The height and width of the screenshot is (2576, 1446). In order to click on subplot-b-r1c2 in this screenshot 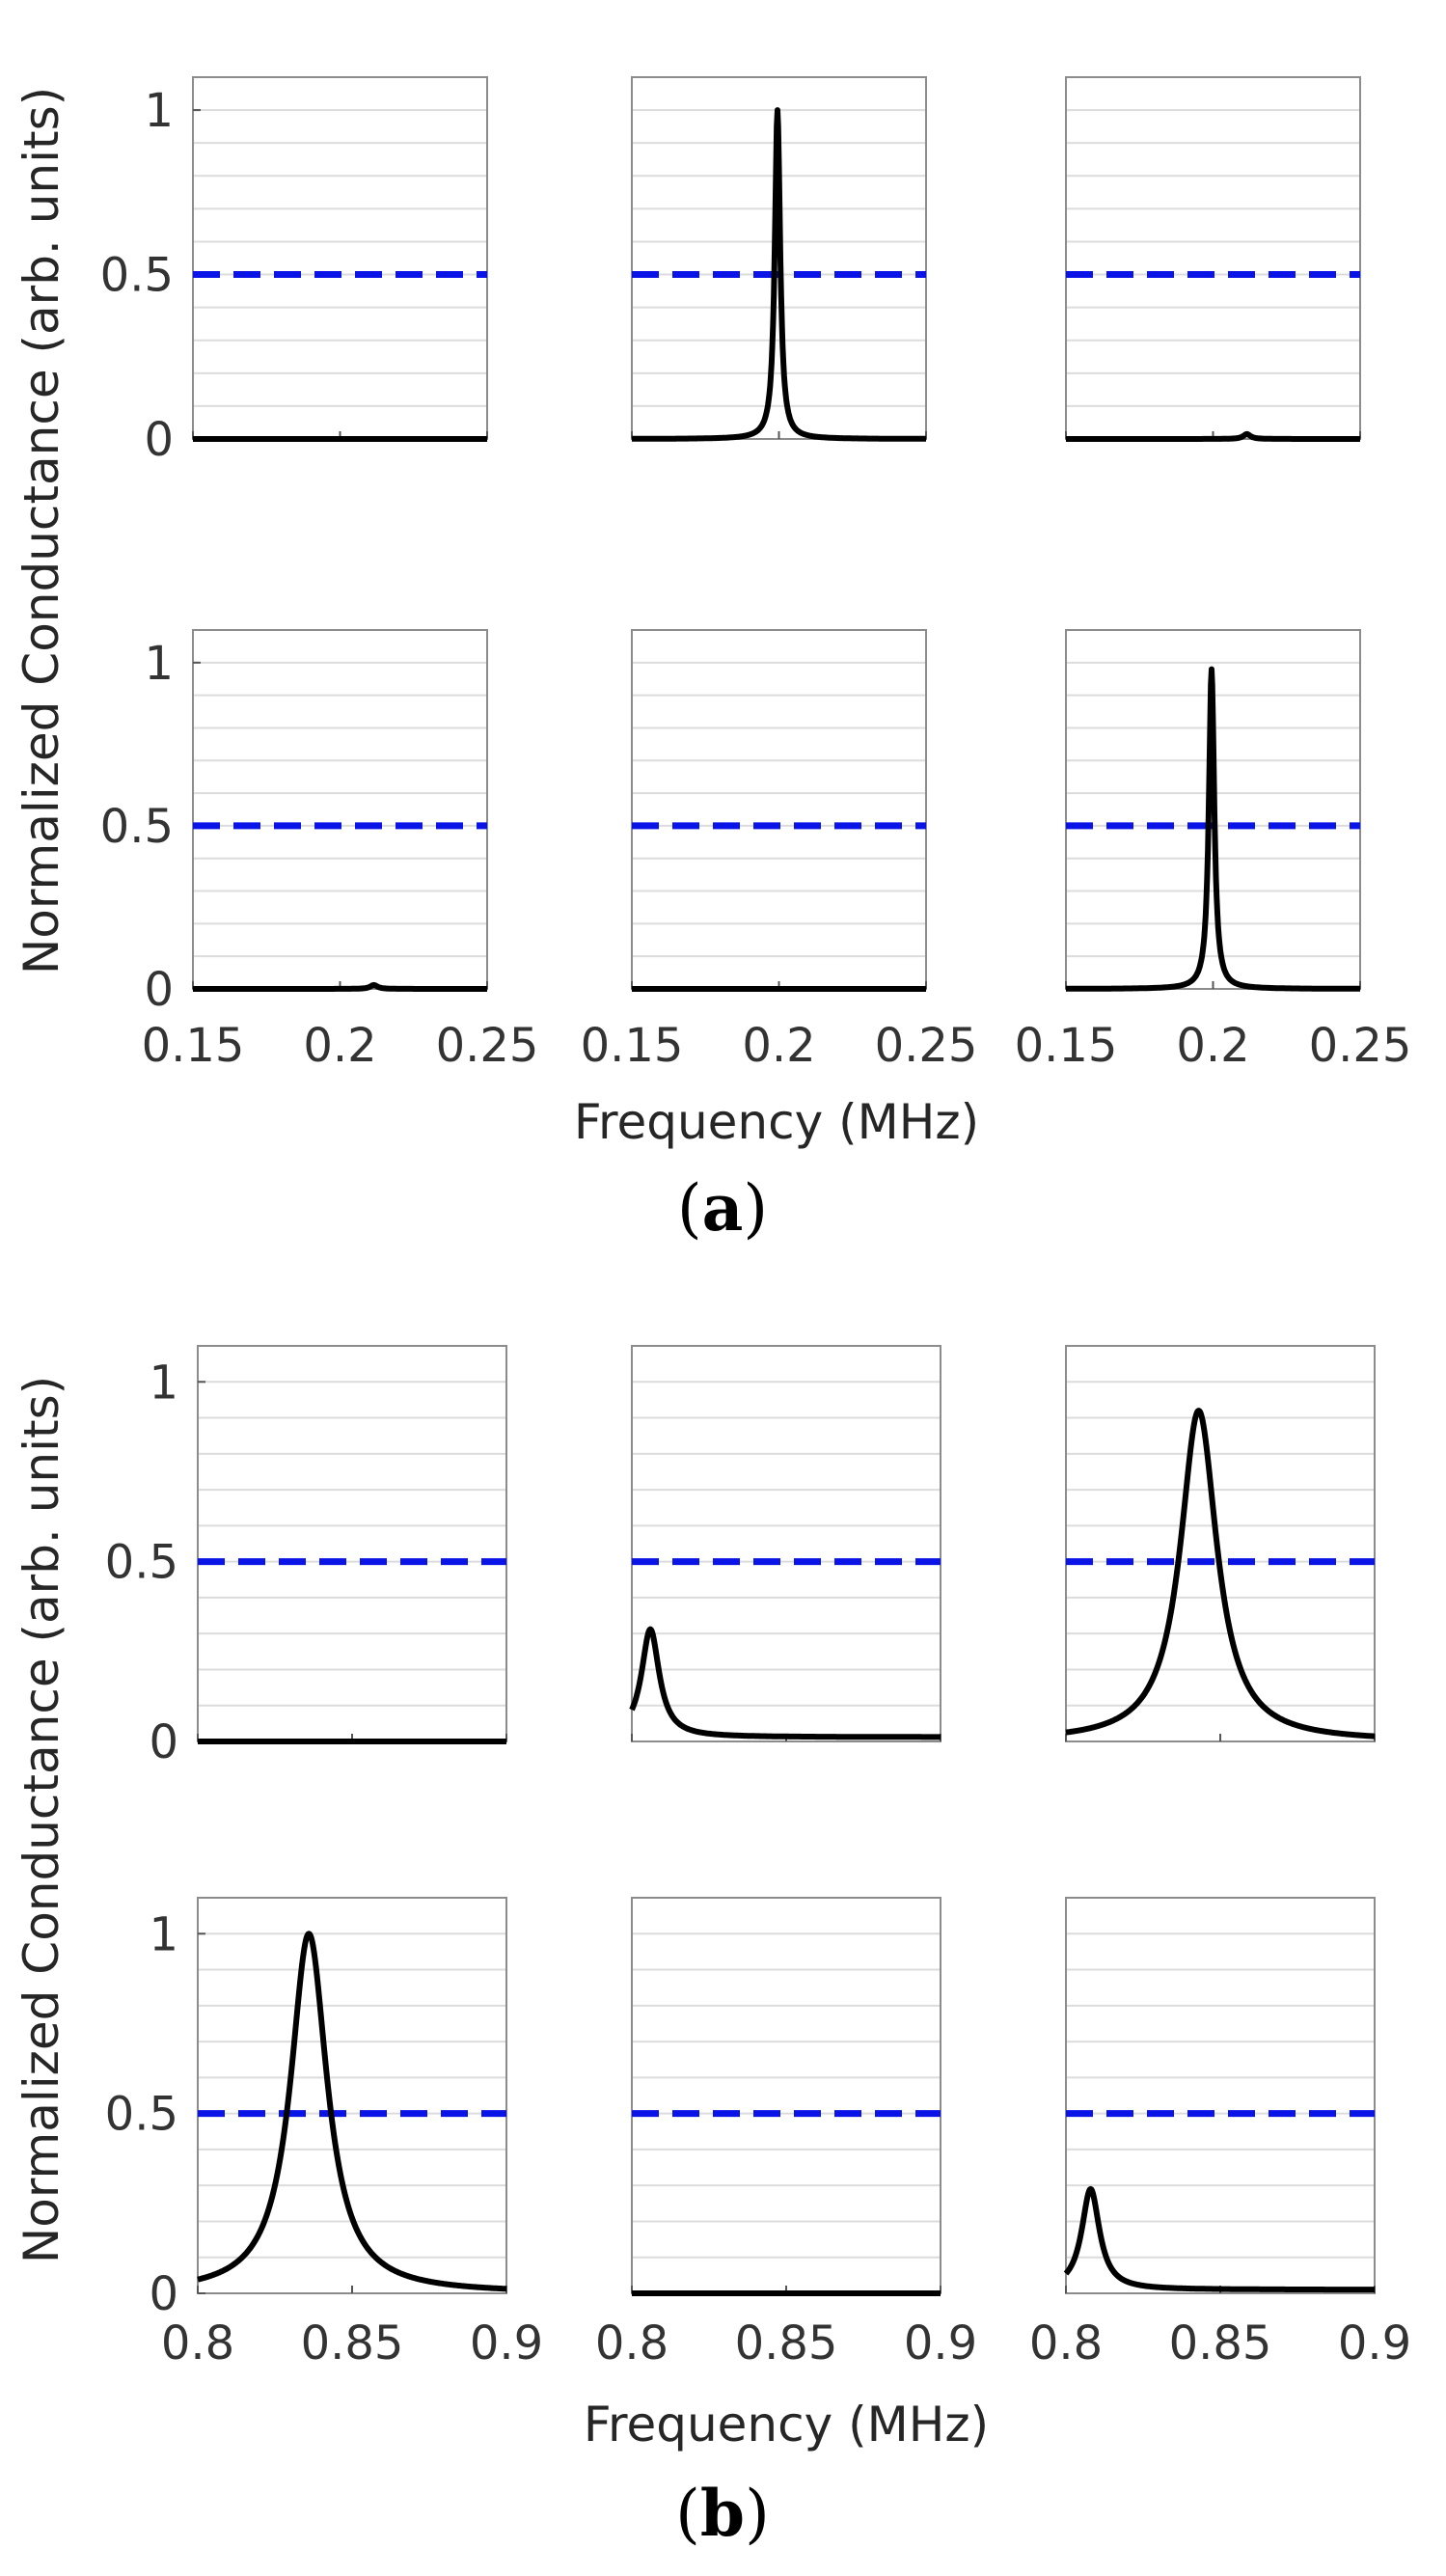, I will do `click(786, 1543)`.